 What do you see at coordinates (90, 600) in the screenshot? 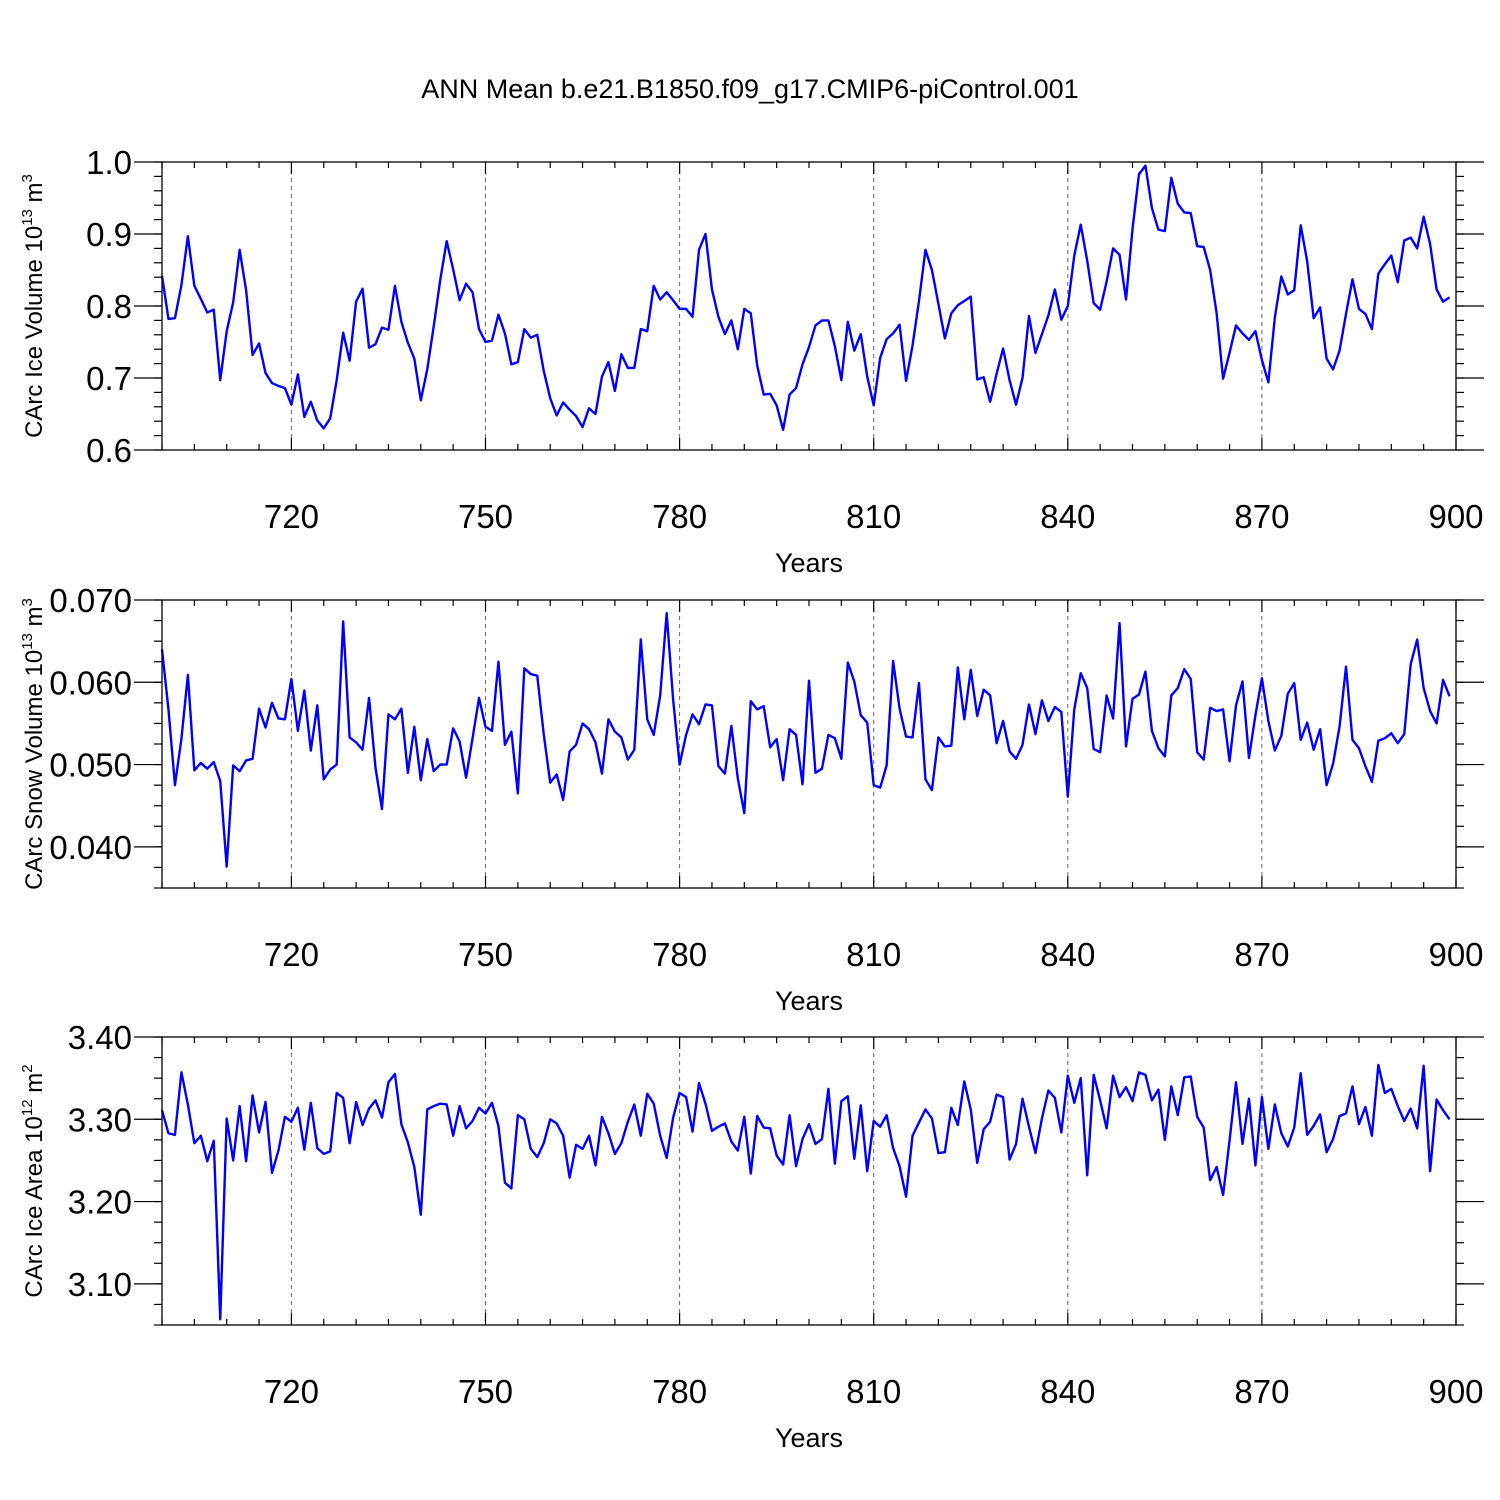
I see `y-tick-label: 0.070` at bounding box center [90, 600].